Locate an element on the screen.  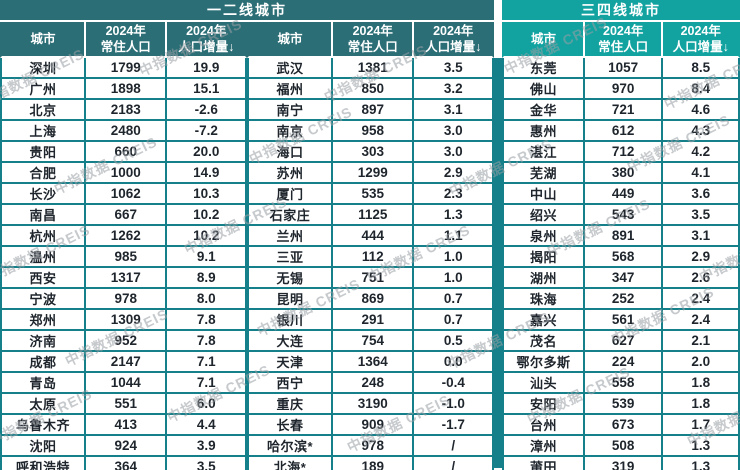
cell-population: 543 is located at coordinates (622, 215).